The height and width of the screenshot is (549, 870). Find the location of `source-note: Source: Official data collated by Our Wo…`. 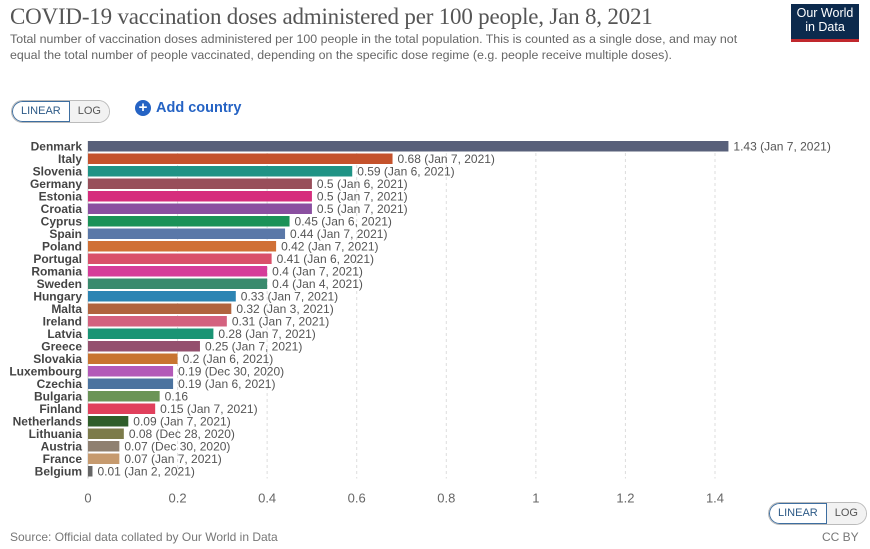

source-note: Source: Official data collated by Our Wo… is located at coordinates (144, 537).